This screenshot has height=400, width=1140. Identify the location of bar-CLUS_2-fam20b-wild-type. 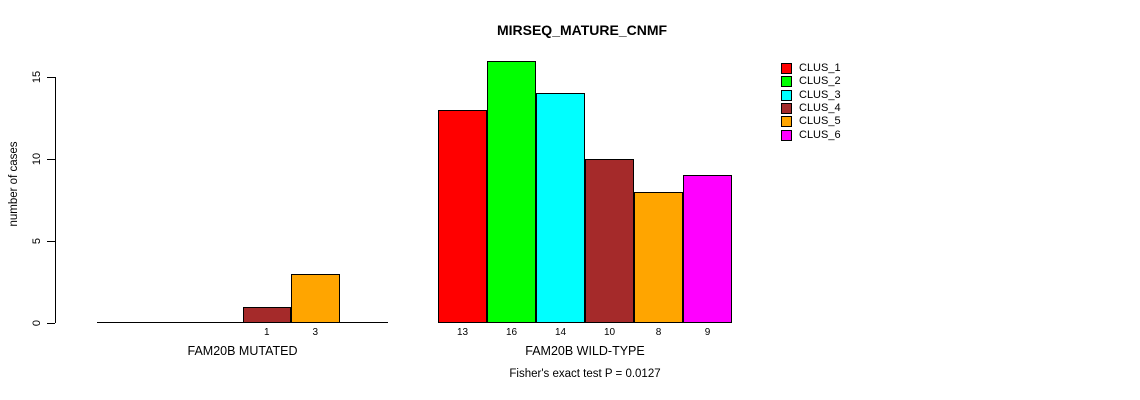
(511, 191).